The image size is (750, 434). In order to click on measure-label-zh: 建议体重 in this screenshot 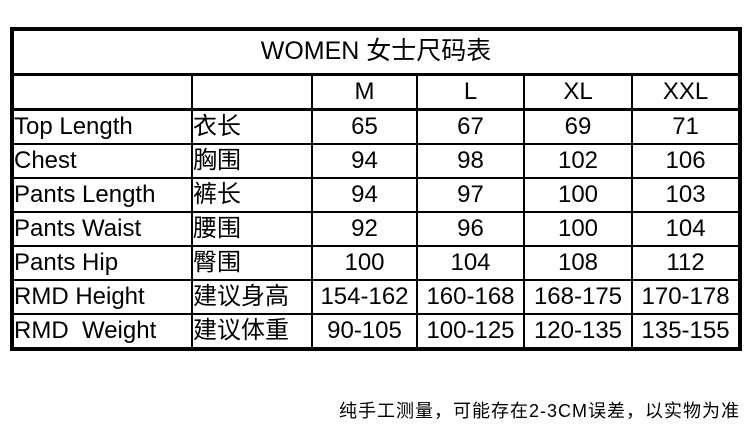, I will do `click(252, 331)`.